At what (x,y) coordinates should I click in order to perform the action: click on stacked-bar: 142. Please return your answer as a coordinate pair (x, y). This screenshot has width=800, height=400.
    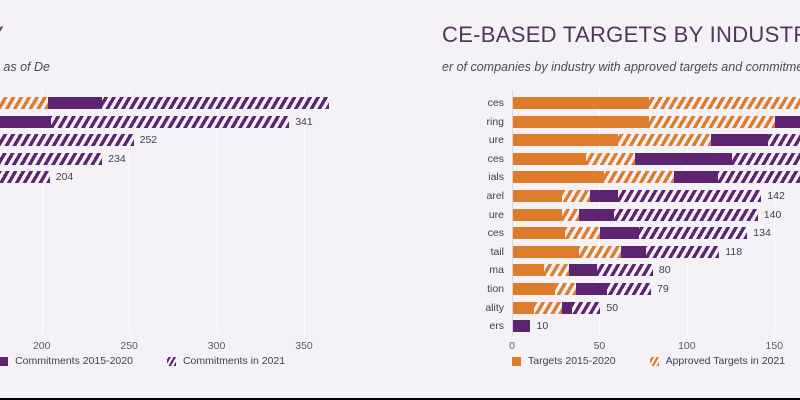
    Looking at the image, I should click on (649, 196).